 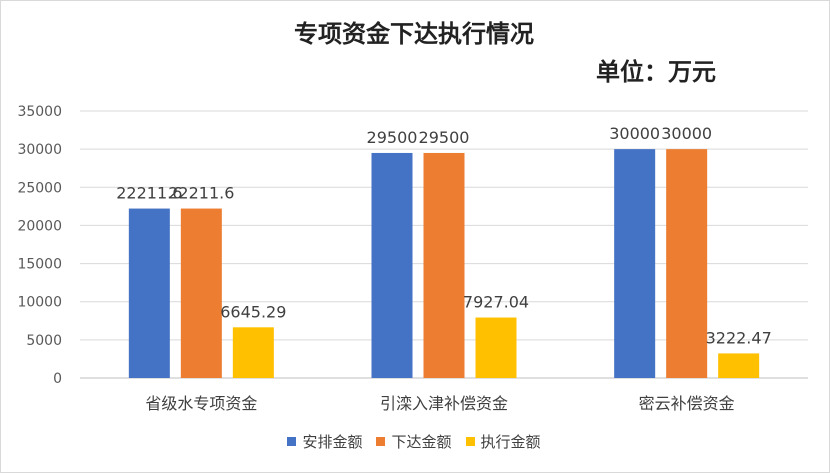 I want to click on chart-unit-label: 单位：万元, so click(x=656, y=72).